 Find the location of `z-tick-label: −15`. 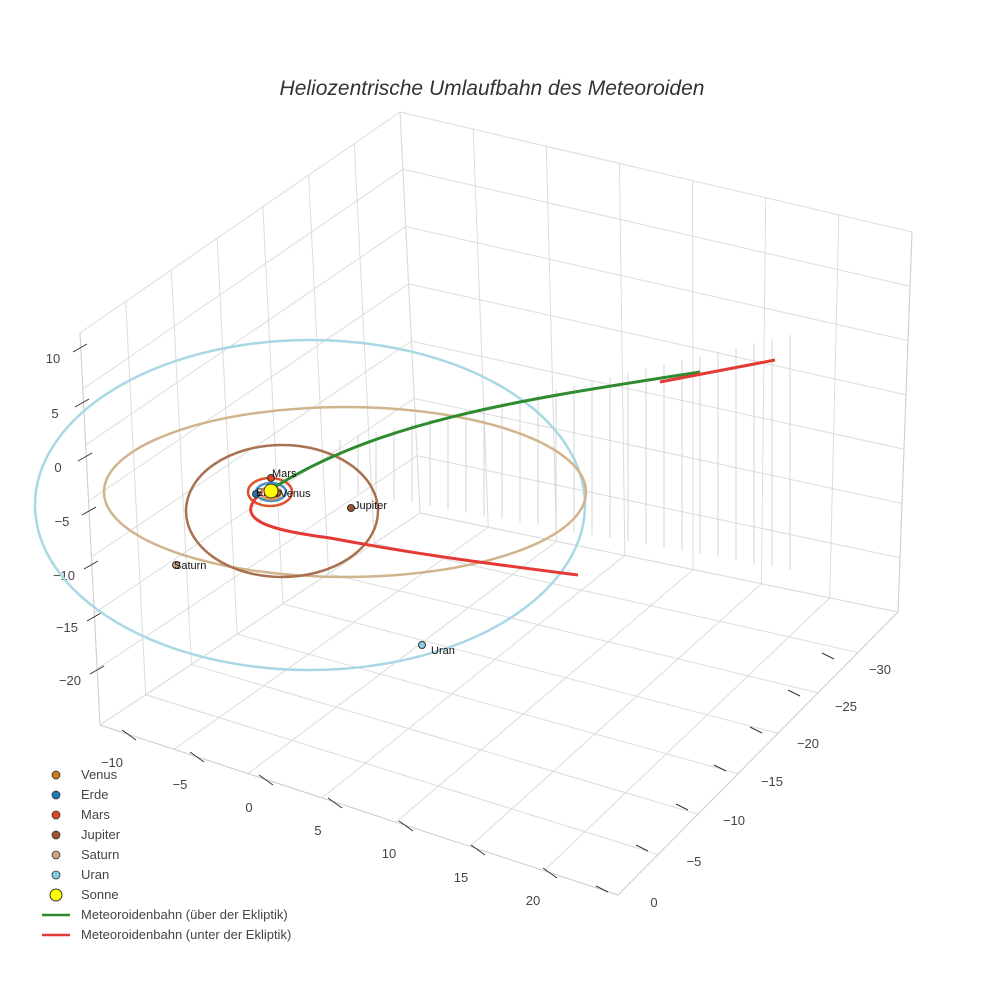

z-tick-label: −15 is located at coordinates (67, 627).